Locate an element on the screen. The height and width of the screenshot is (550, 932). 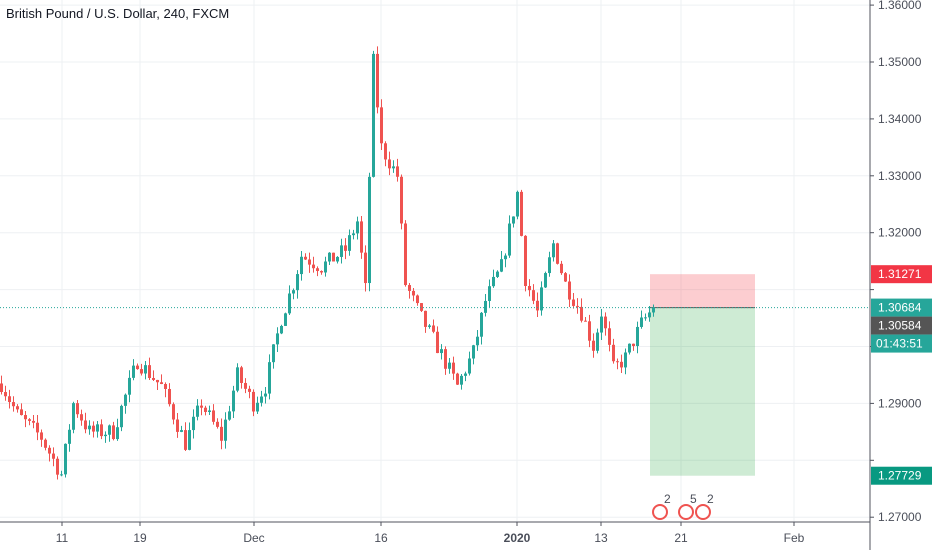
event-count: 2 is located at coordinates (710, 499).